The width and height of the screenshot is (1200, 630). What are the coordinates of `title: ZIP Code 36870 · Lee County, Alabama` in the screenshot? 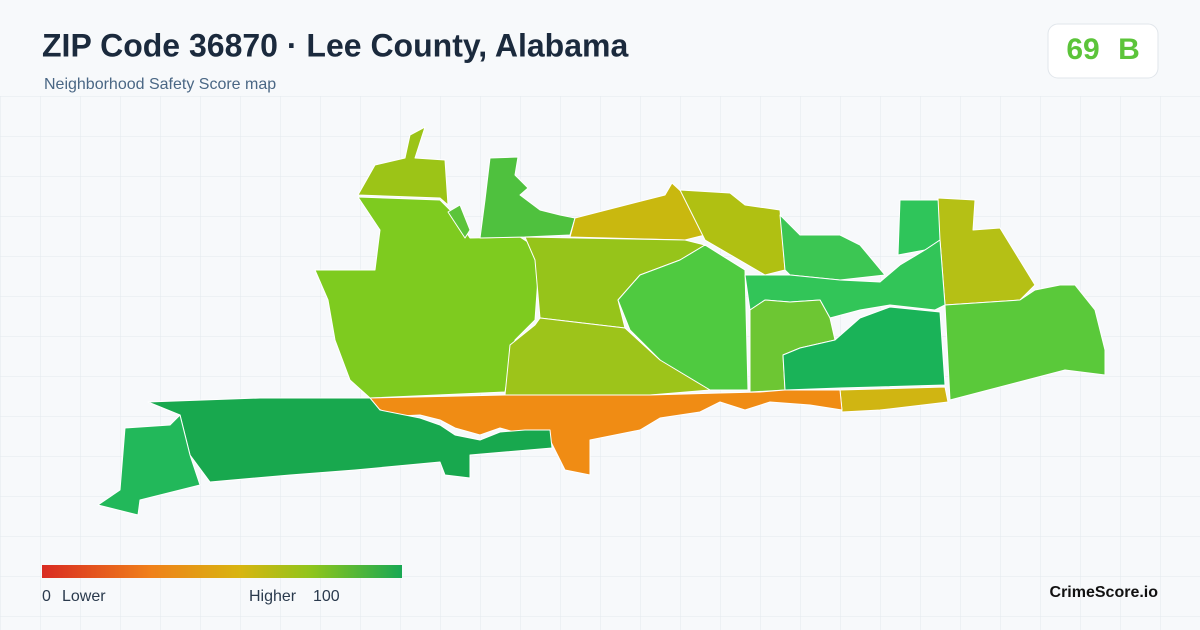 It's located at (335, 45).